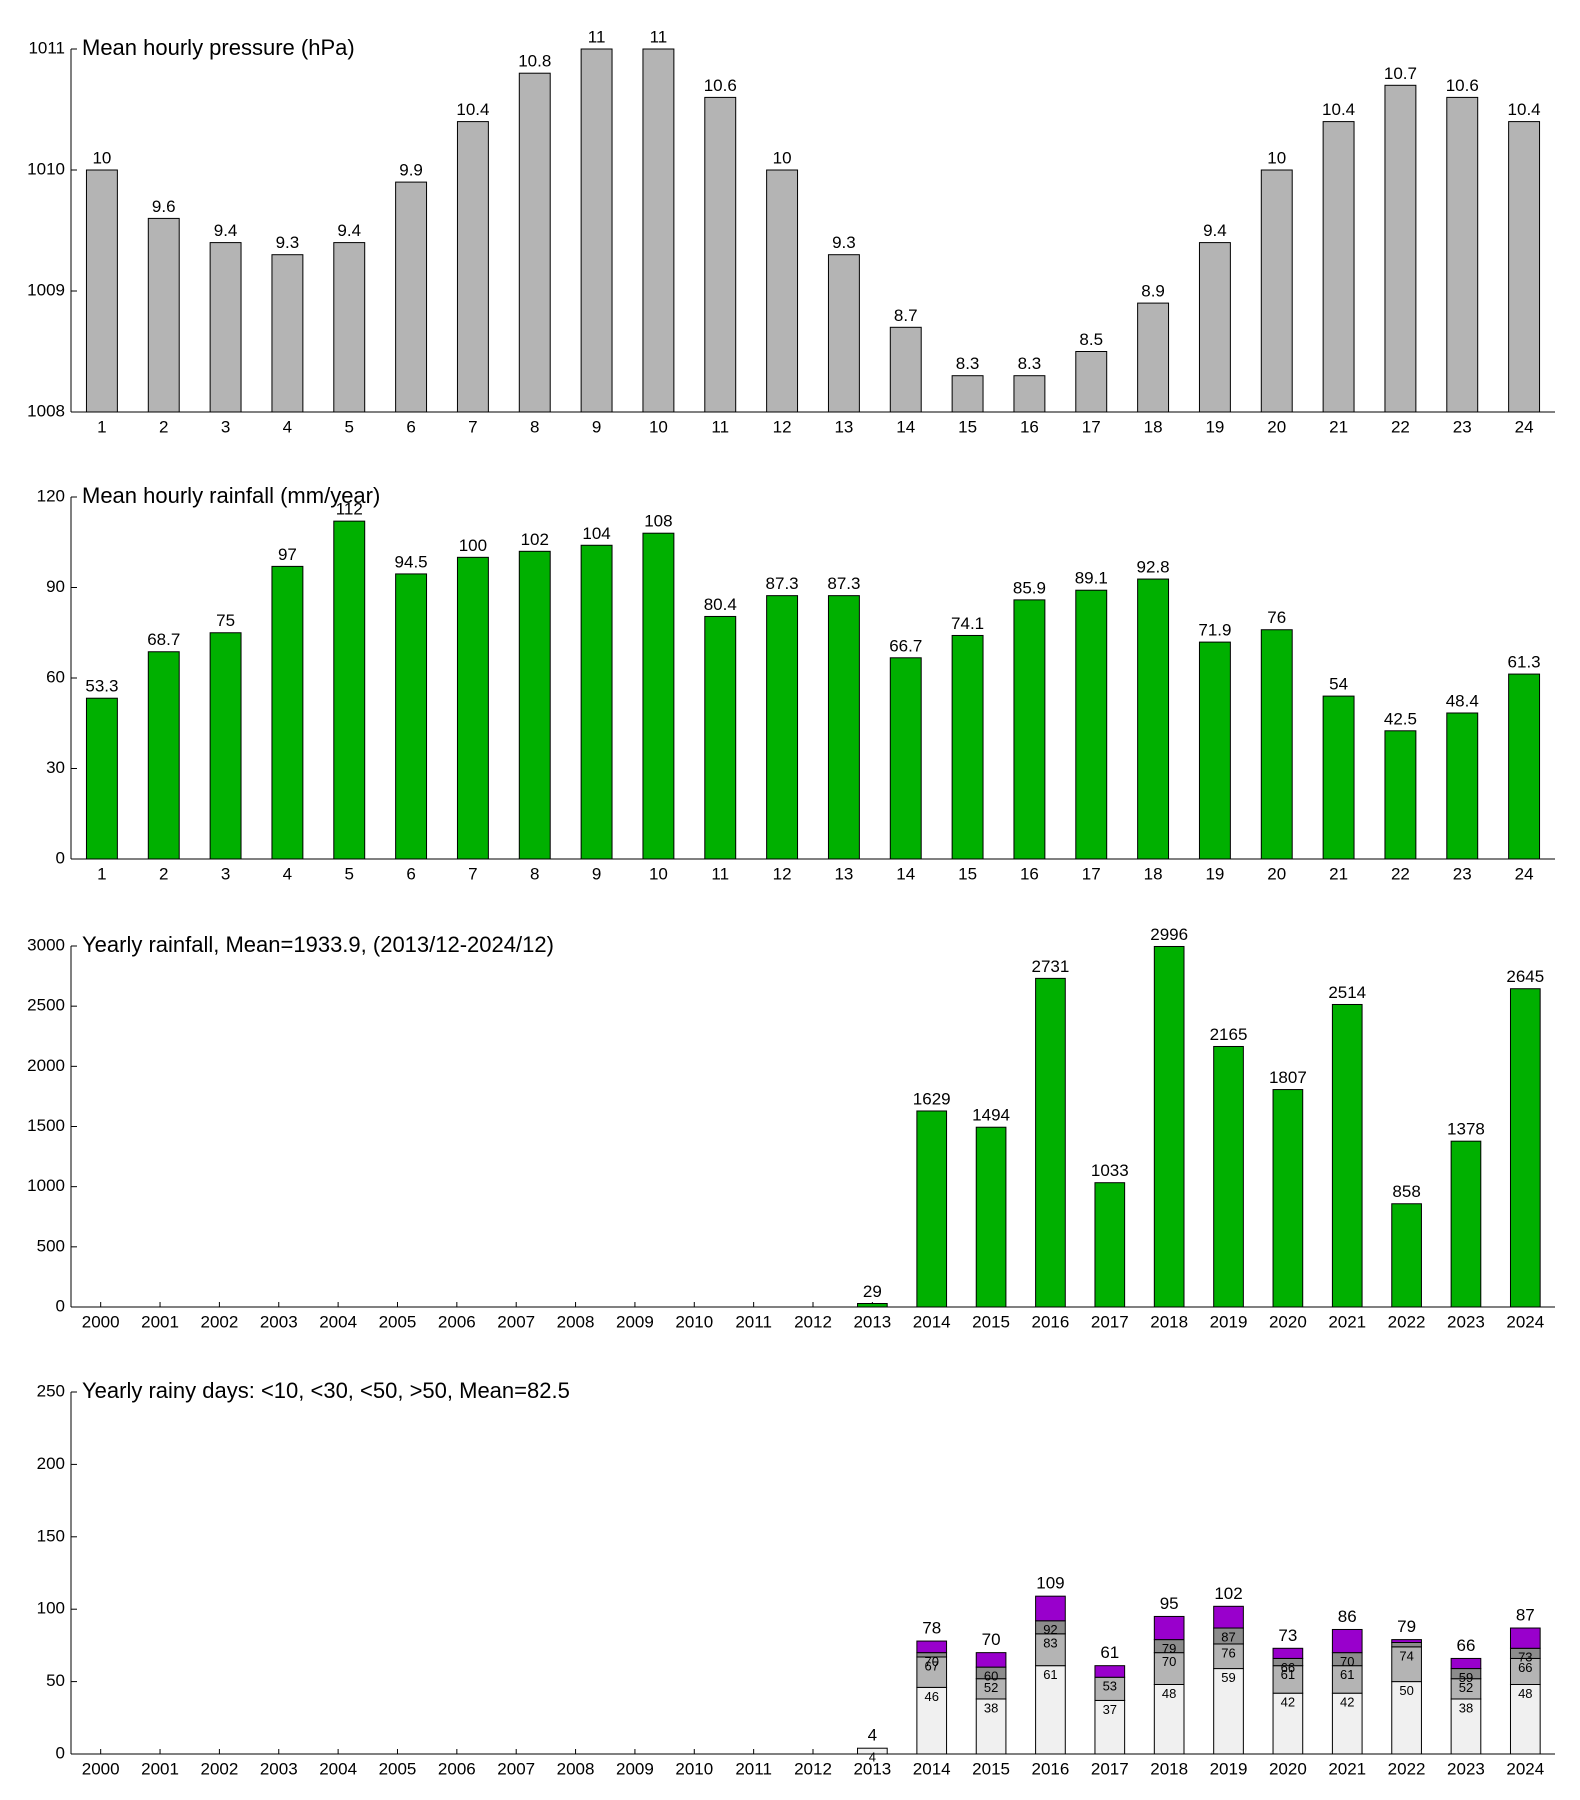 The width and height of the screenshot is (1580, 1800). I want to click on x-tick-label: 2006, so click(457, 1768).